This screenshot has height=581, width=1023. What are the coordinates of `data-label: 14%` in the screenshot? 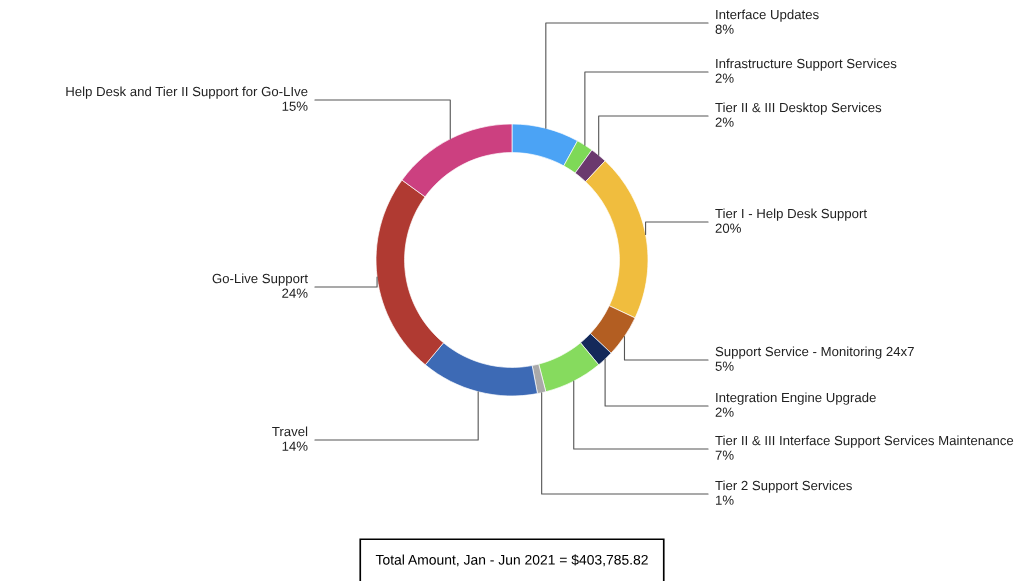 It's located at (295, 446).